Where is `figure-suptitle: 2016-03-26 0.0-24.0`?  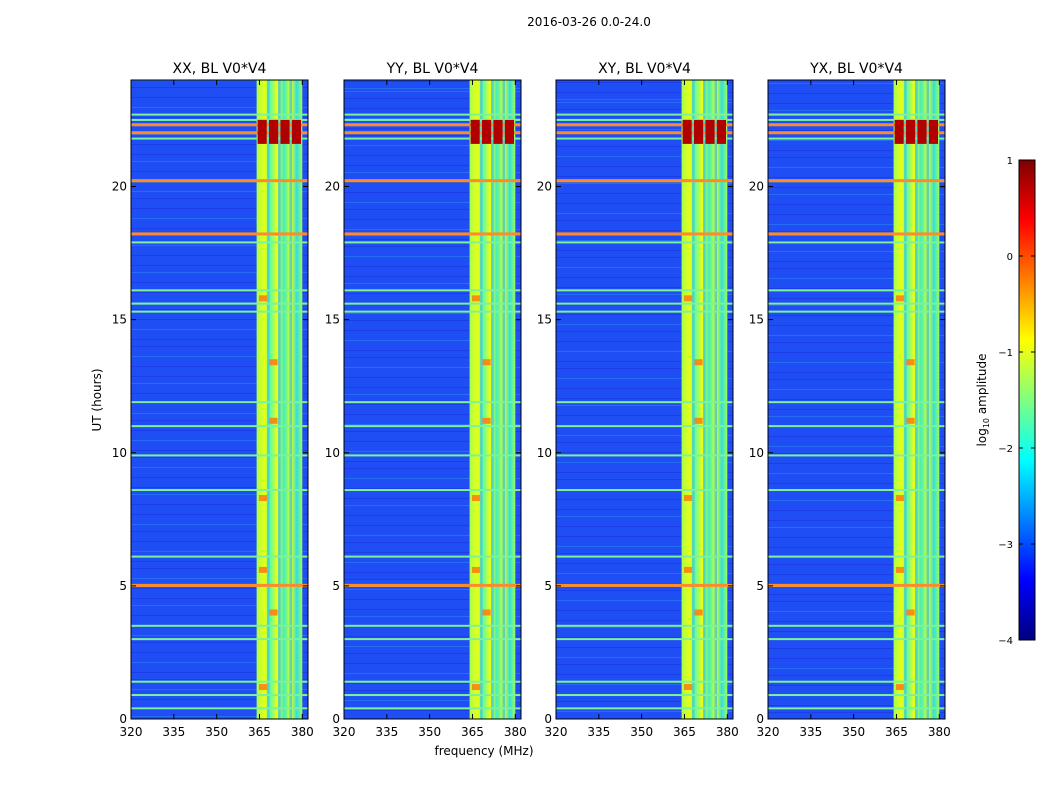
figure-suptitle: 2016-03-26 0.0-24.0 is located at coordinates (589, 22).